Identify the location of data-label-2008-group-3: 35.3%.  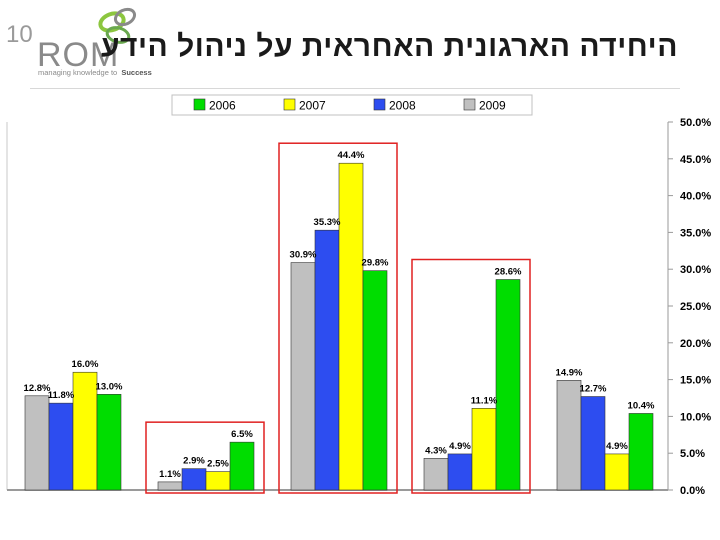
(327, 222).